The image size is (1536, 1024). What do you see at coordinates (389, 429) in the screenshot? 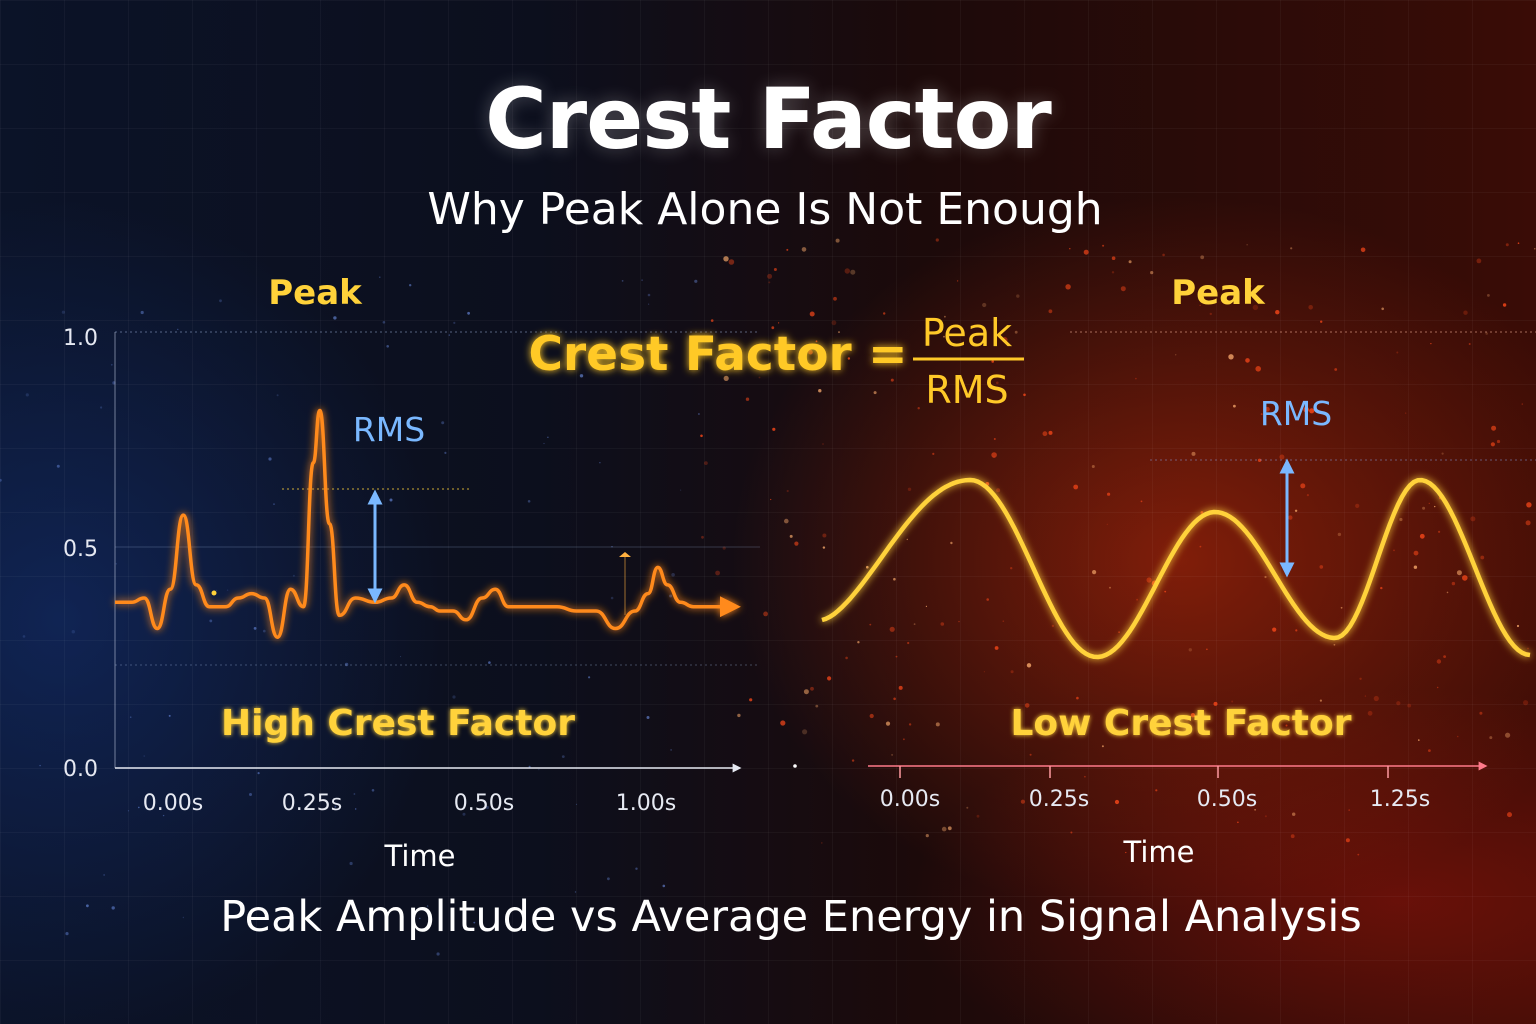
I see `rms-label: RMS` at bounding box center [389, 429].